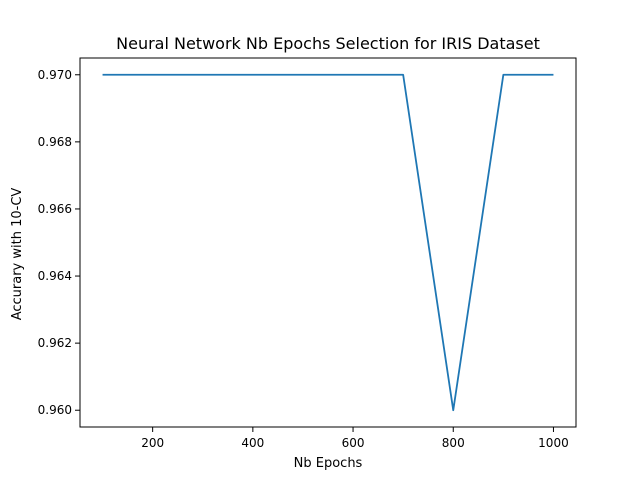 This screenshot has height=480, width=640. I want to click on y-tick-label: 0.960, so click(55, 410).